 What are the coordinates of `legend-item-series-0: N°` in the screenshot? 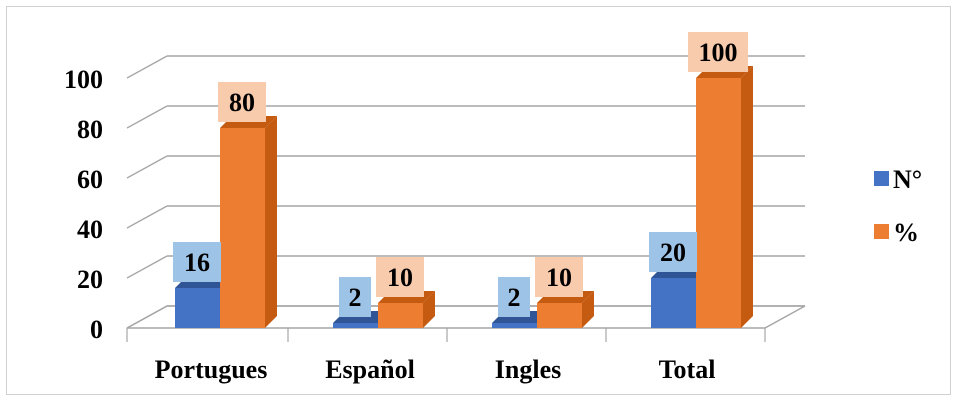 It's located at (898, 179).